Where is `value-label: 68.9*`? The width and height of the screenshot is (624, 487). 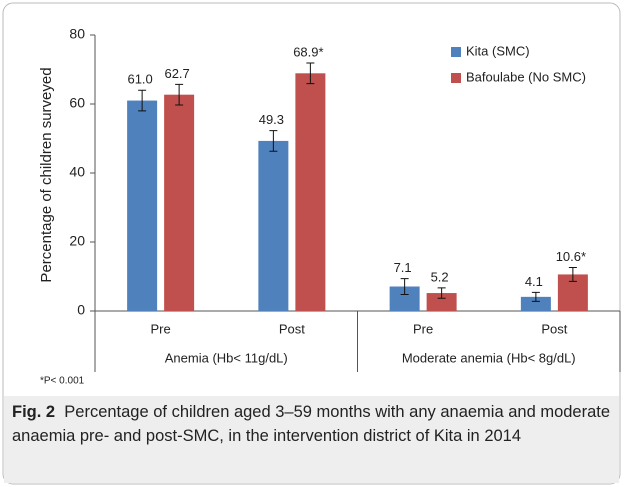
value-label: 68.9* is located at coordinates (308, 51).